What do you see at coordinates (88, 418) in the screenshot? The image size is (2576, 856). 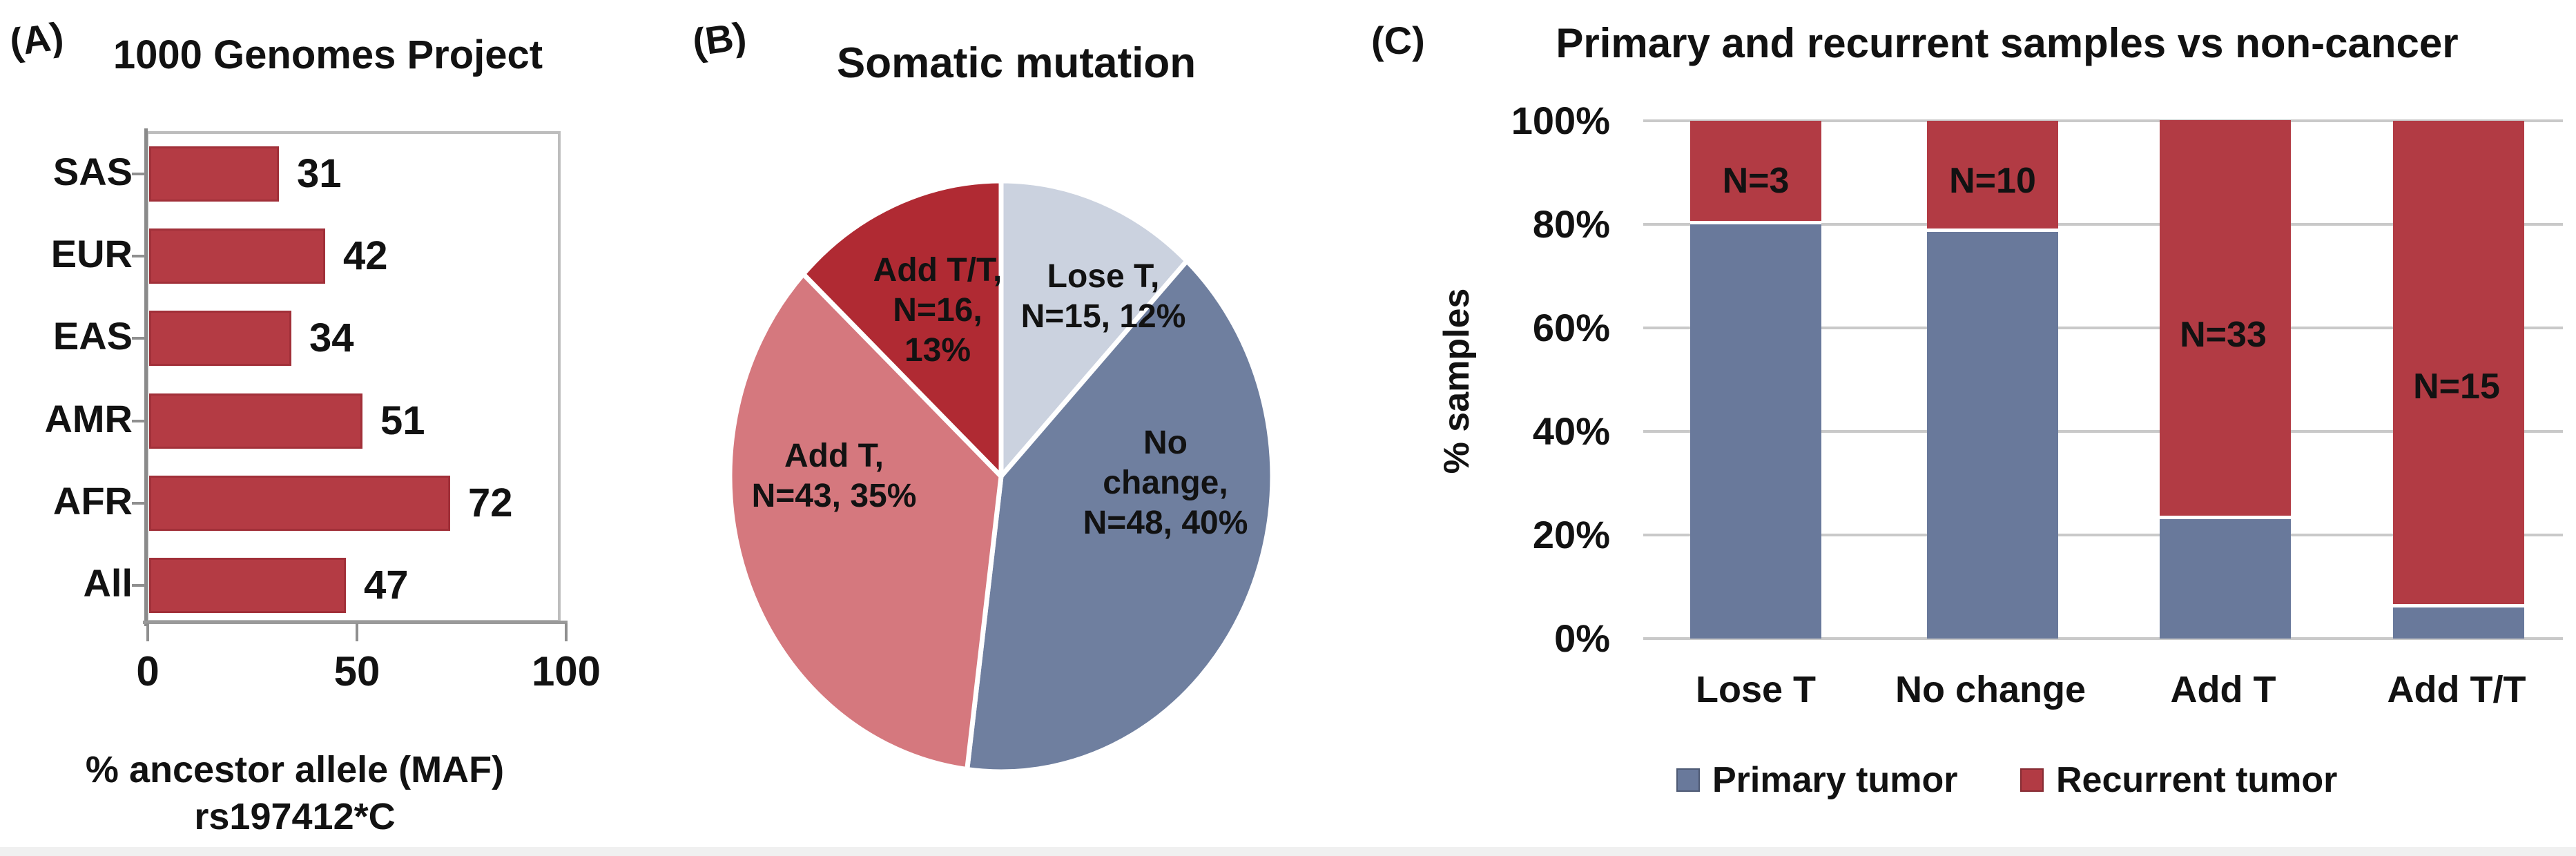 I see `category-label-AMR: AMR` at bounding box center [88, 418].